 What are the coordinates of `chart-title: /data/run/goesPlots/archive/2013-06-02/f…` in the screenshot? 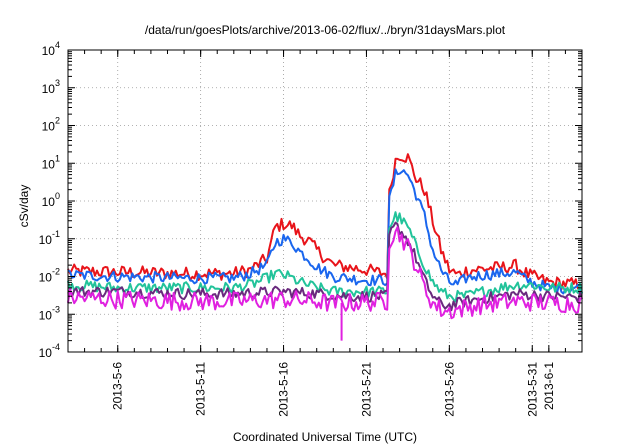 It's located at (325, 30).